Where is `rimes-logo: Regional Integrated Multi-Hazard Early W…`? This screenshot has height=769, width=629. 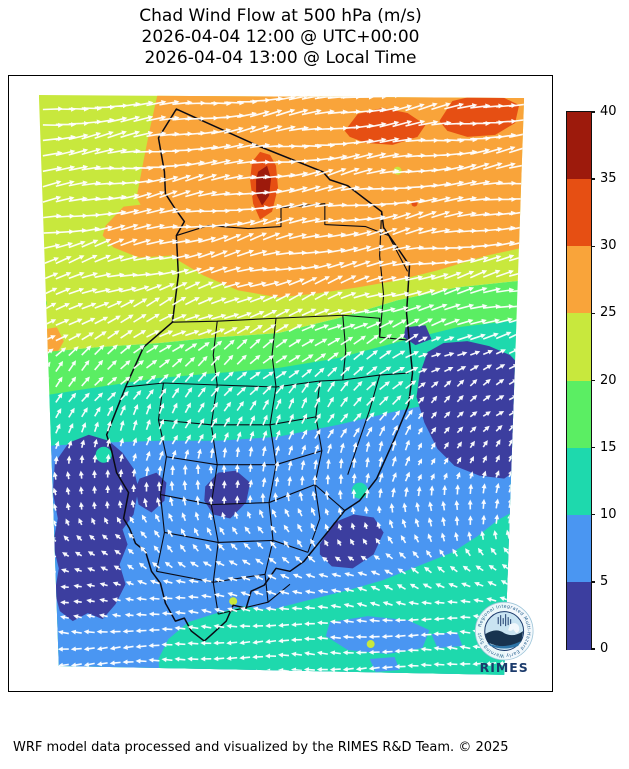 rimes-logo: Regional Integrated Multi-Hazard Early W… is located at coordinates (504, 638).